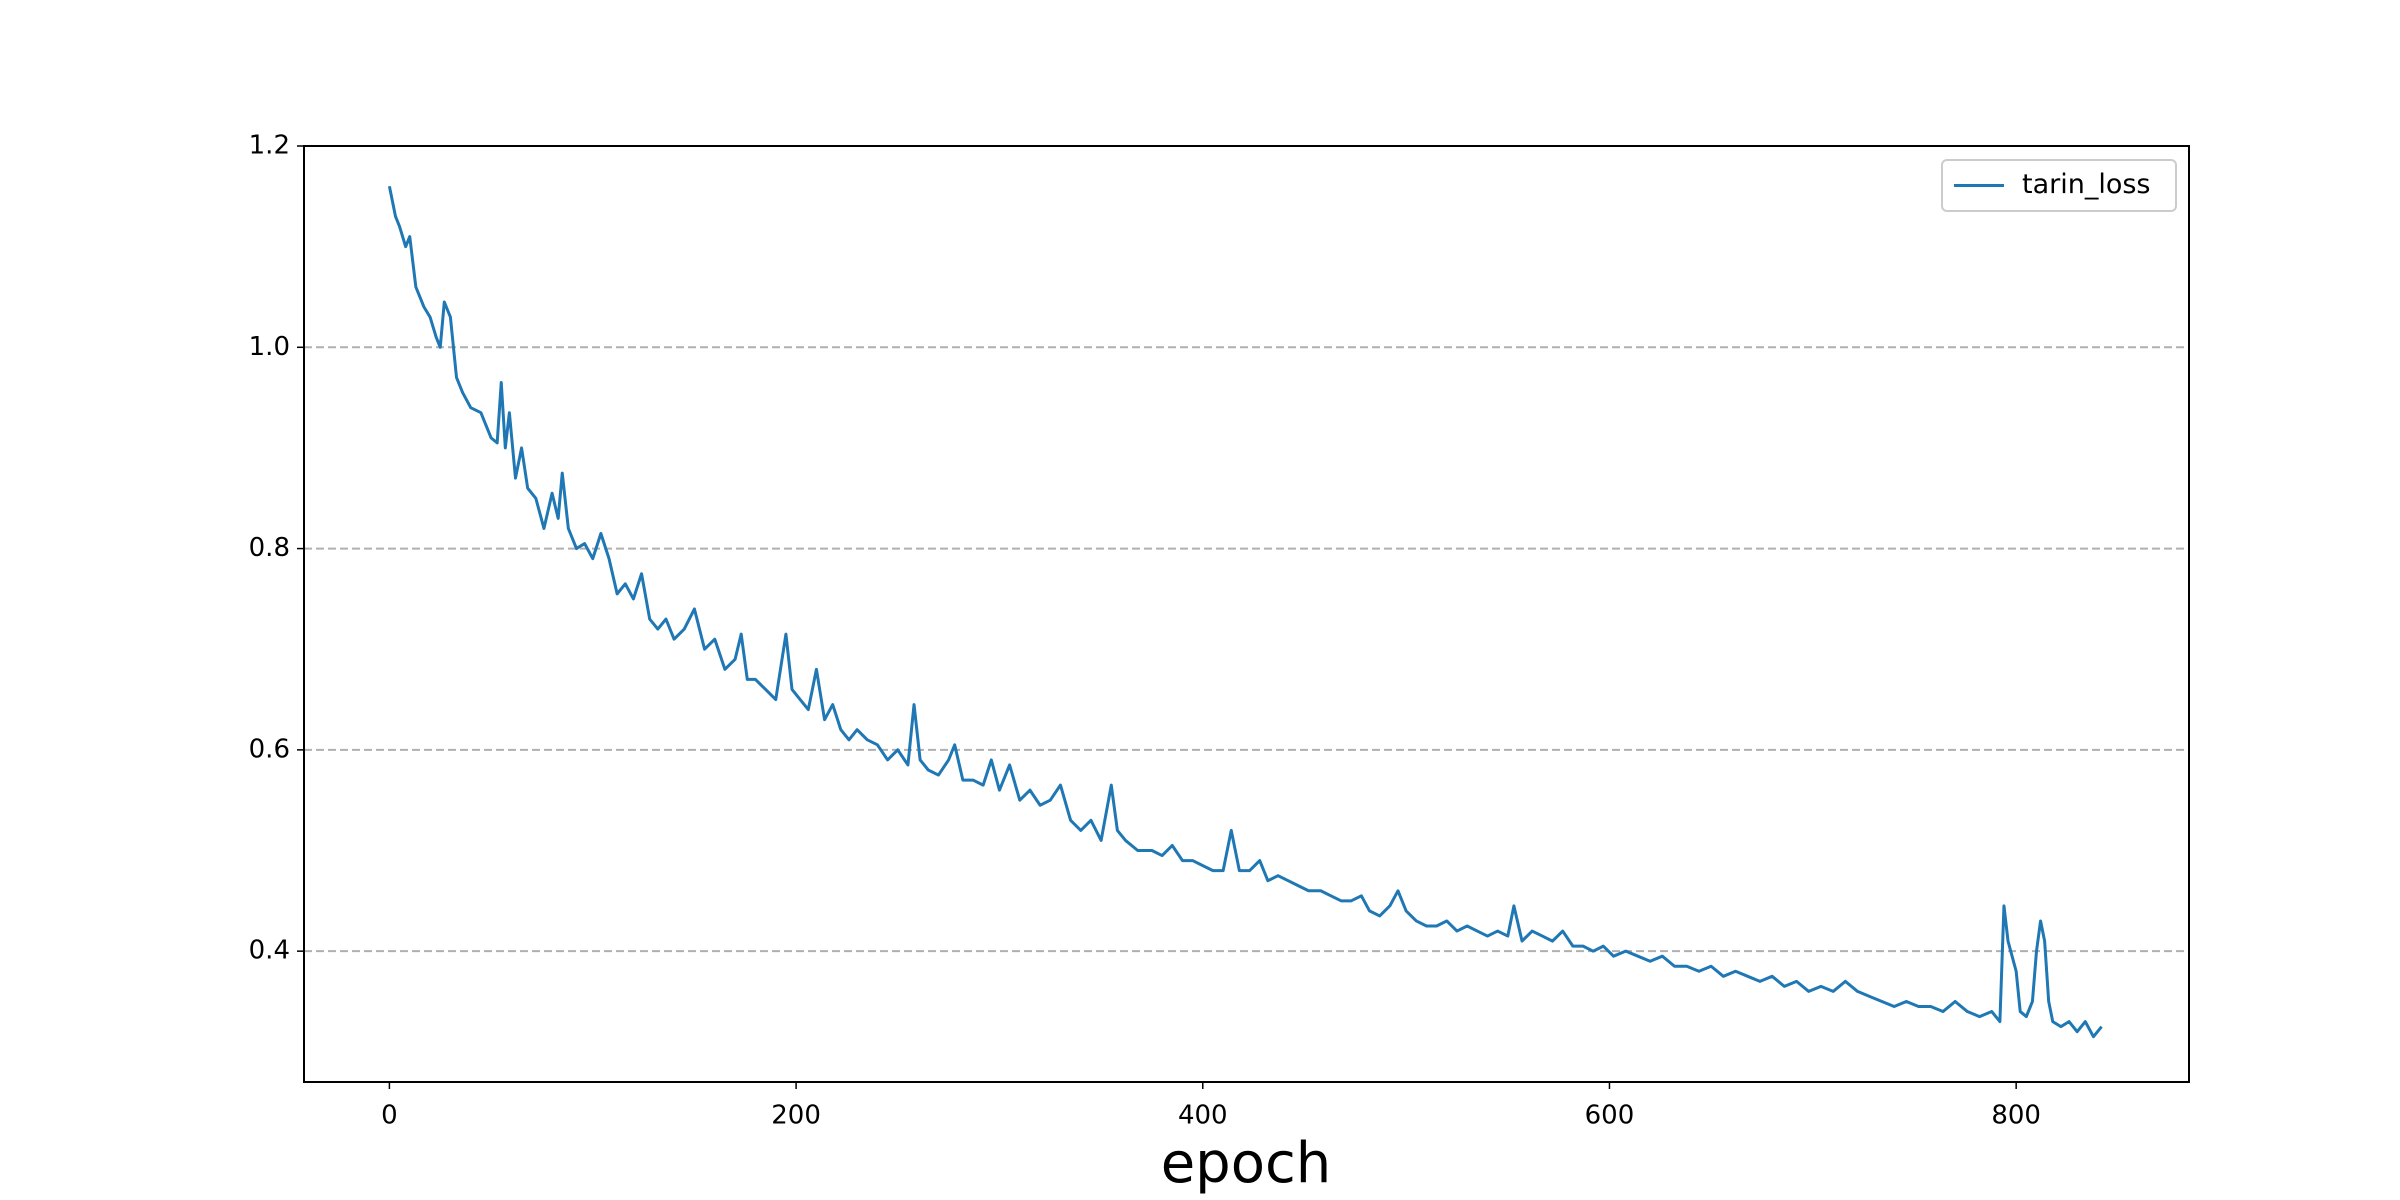  I want to click on y-tick-label: 0.8, so click(269, 548).